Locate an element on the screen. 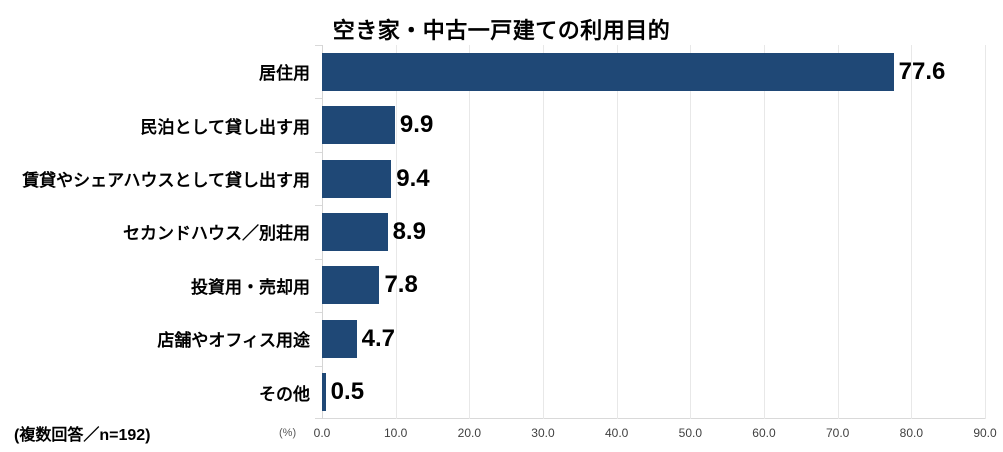 This screenshot has width=1003, height=452. x-tick-label: 50.0 is located at coordinates (690, 433).